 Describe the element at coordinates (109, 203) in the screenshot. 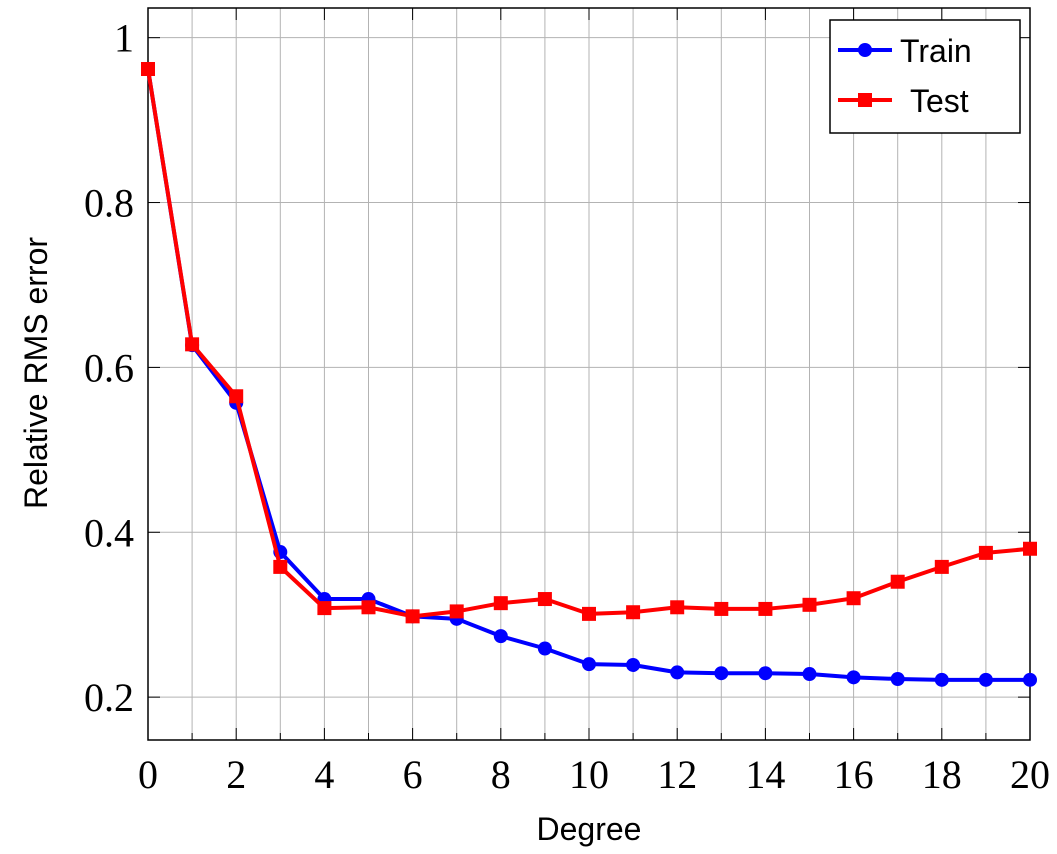

I see `y-tick-label: 0.8` at that location.